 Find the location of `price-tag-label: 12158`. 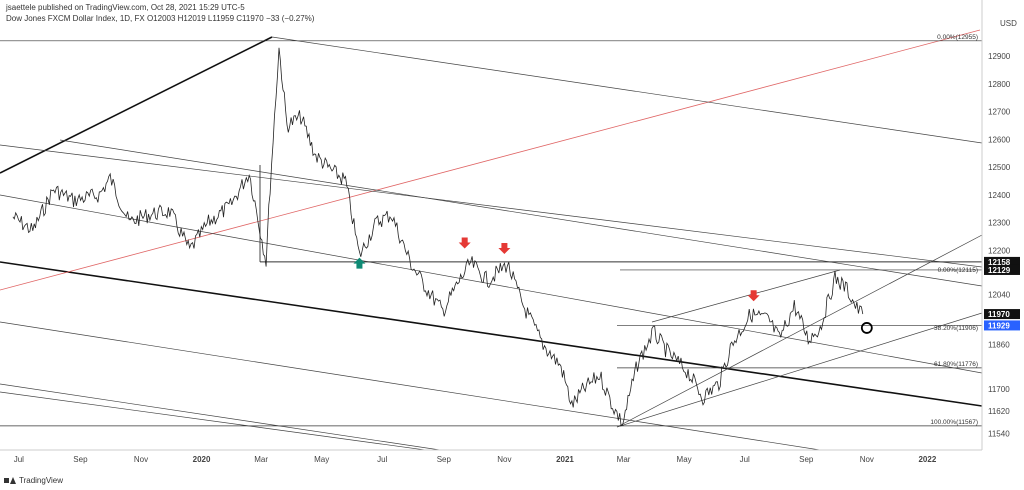

price-tag-label: 12158 is located at coordinates (999, 262).